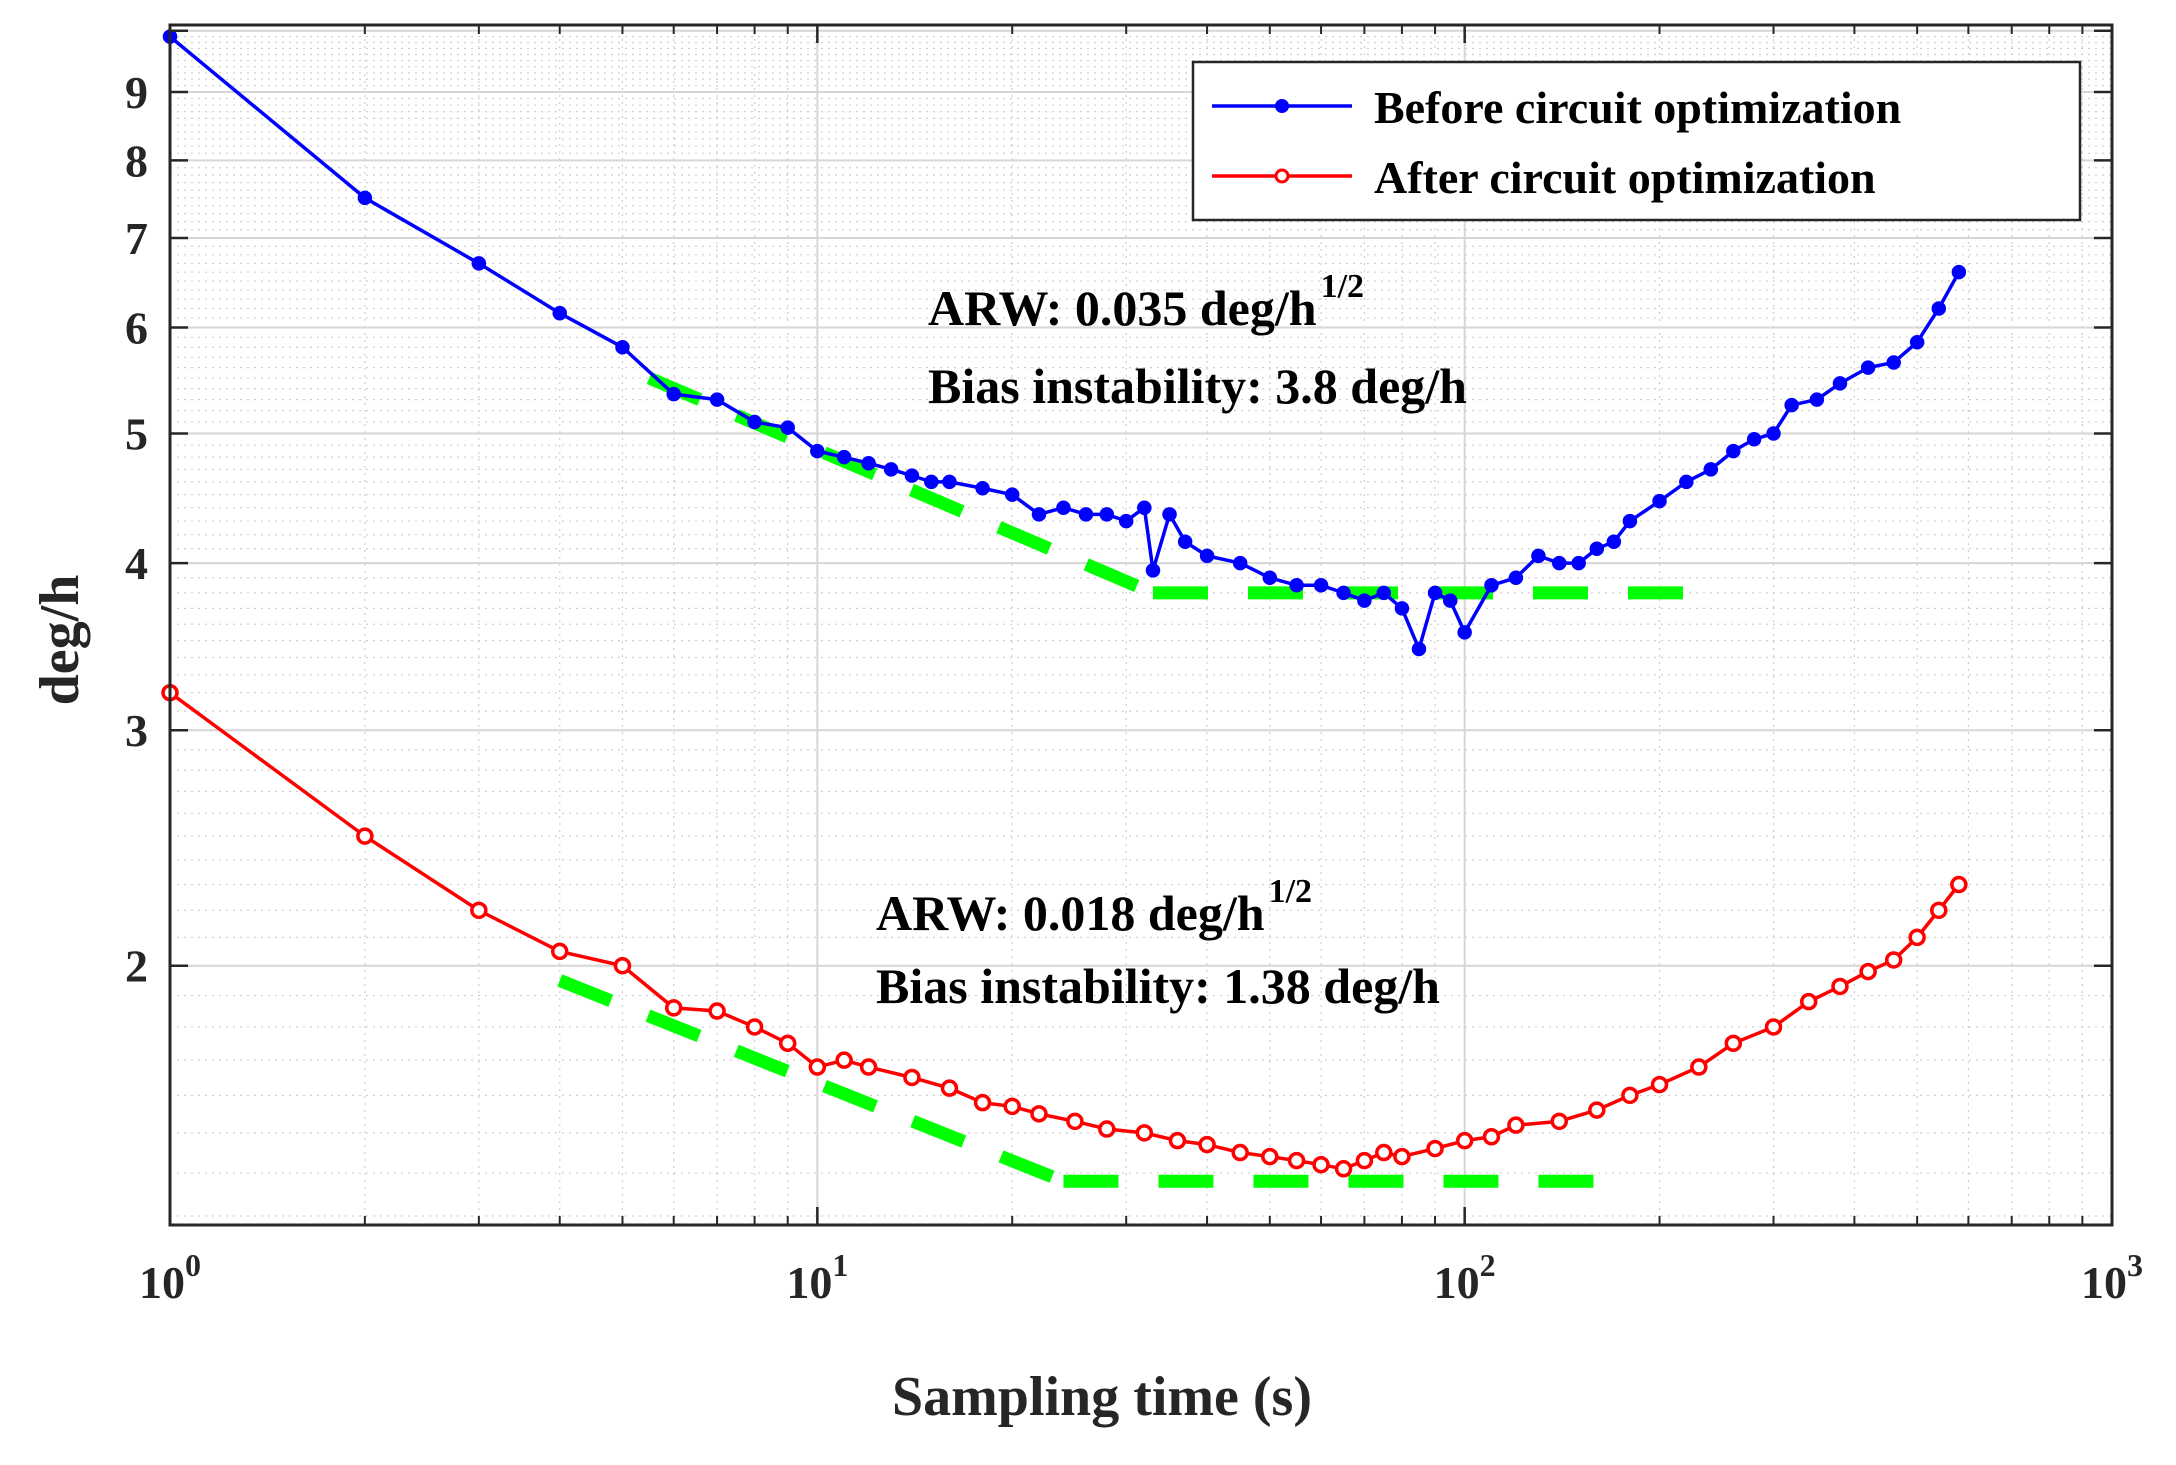 Image resolution: width=2176 pixels, height=1465 pixels. What do you see at coordinates (136, 92) in the screenshot?
I see `y-tick-label: 9` at bounding box center [136, 92].